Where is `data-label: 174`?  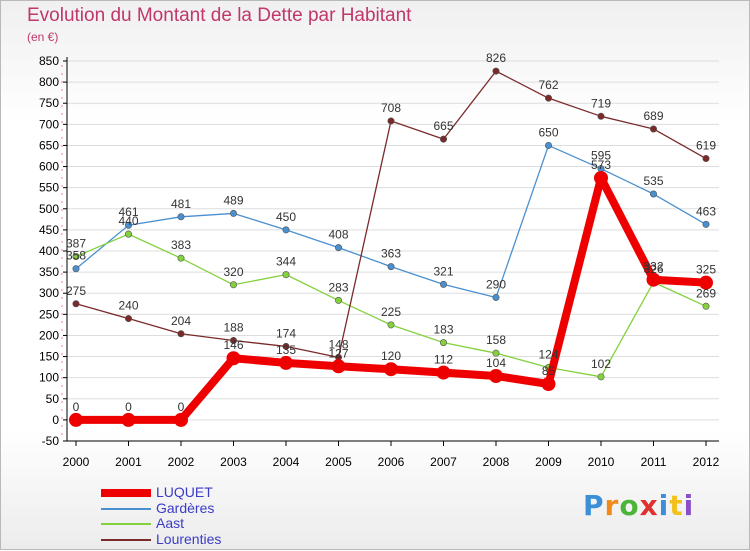
data-label: 174 is located at coordinates (286, 333).